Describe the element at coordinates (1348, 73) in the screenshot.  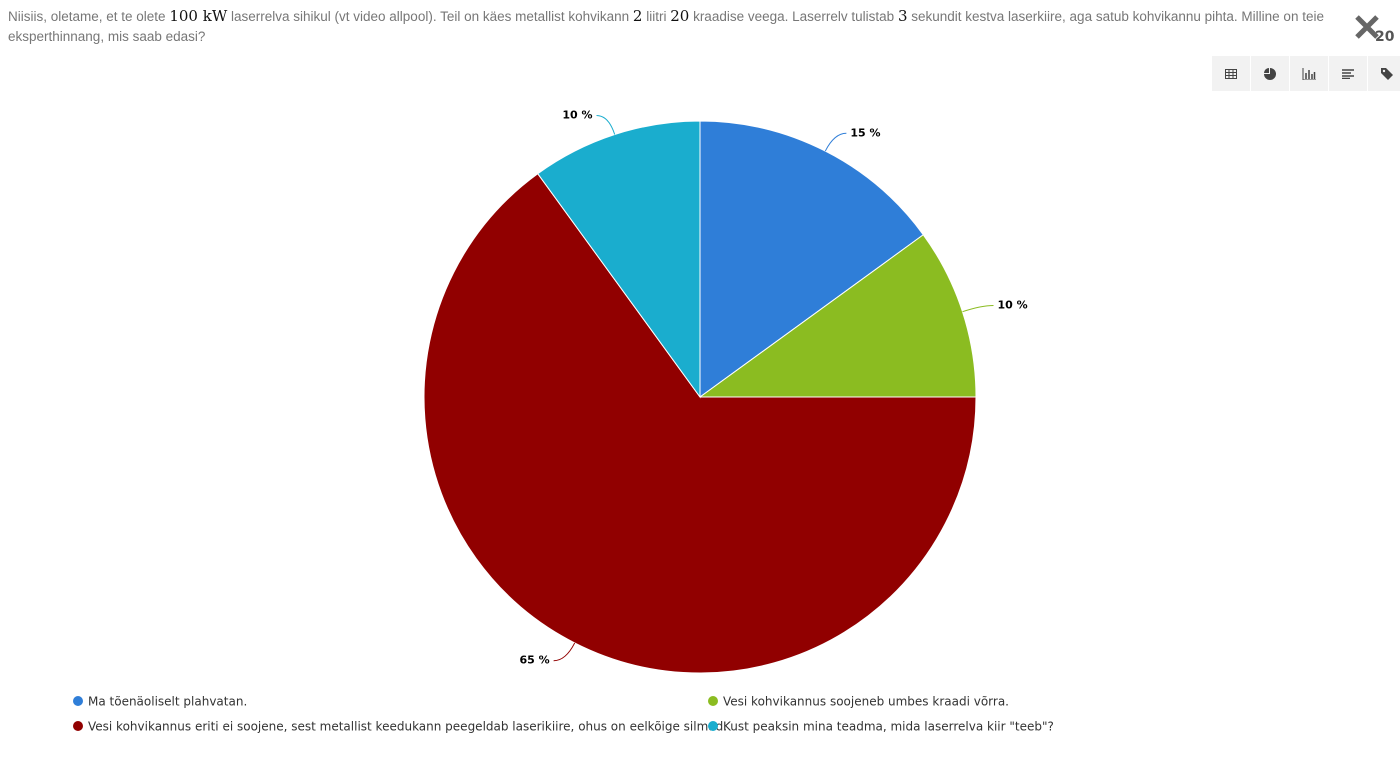
I see `list-view` at that location.